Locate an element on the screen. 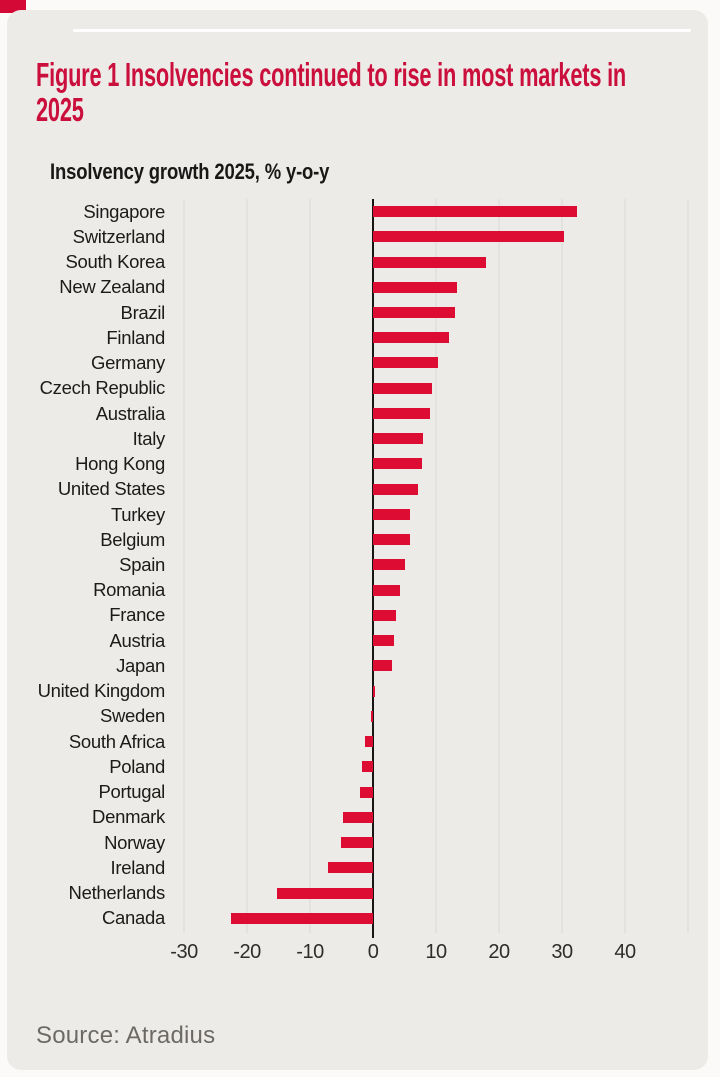 The width and height of the screenshot is (720, 1077). x-tick-label: 10 is located at coordinates (436, 952).